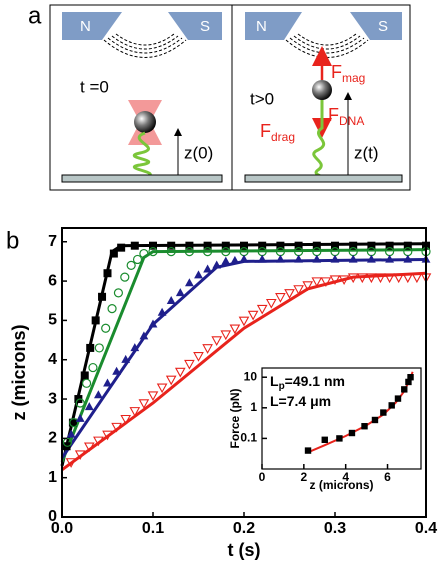 The width and height of the screenshot is (441, 577). What do you see at coordinates (341, 418) in the screenshot?
I see `axis-frame` at bounding box center [341, 418].